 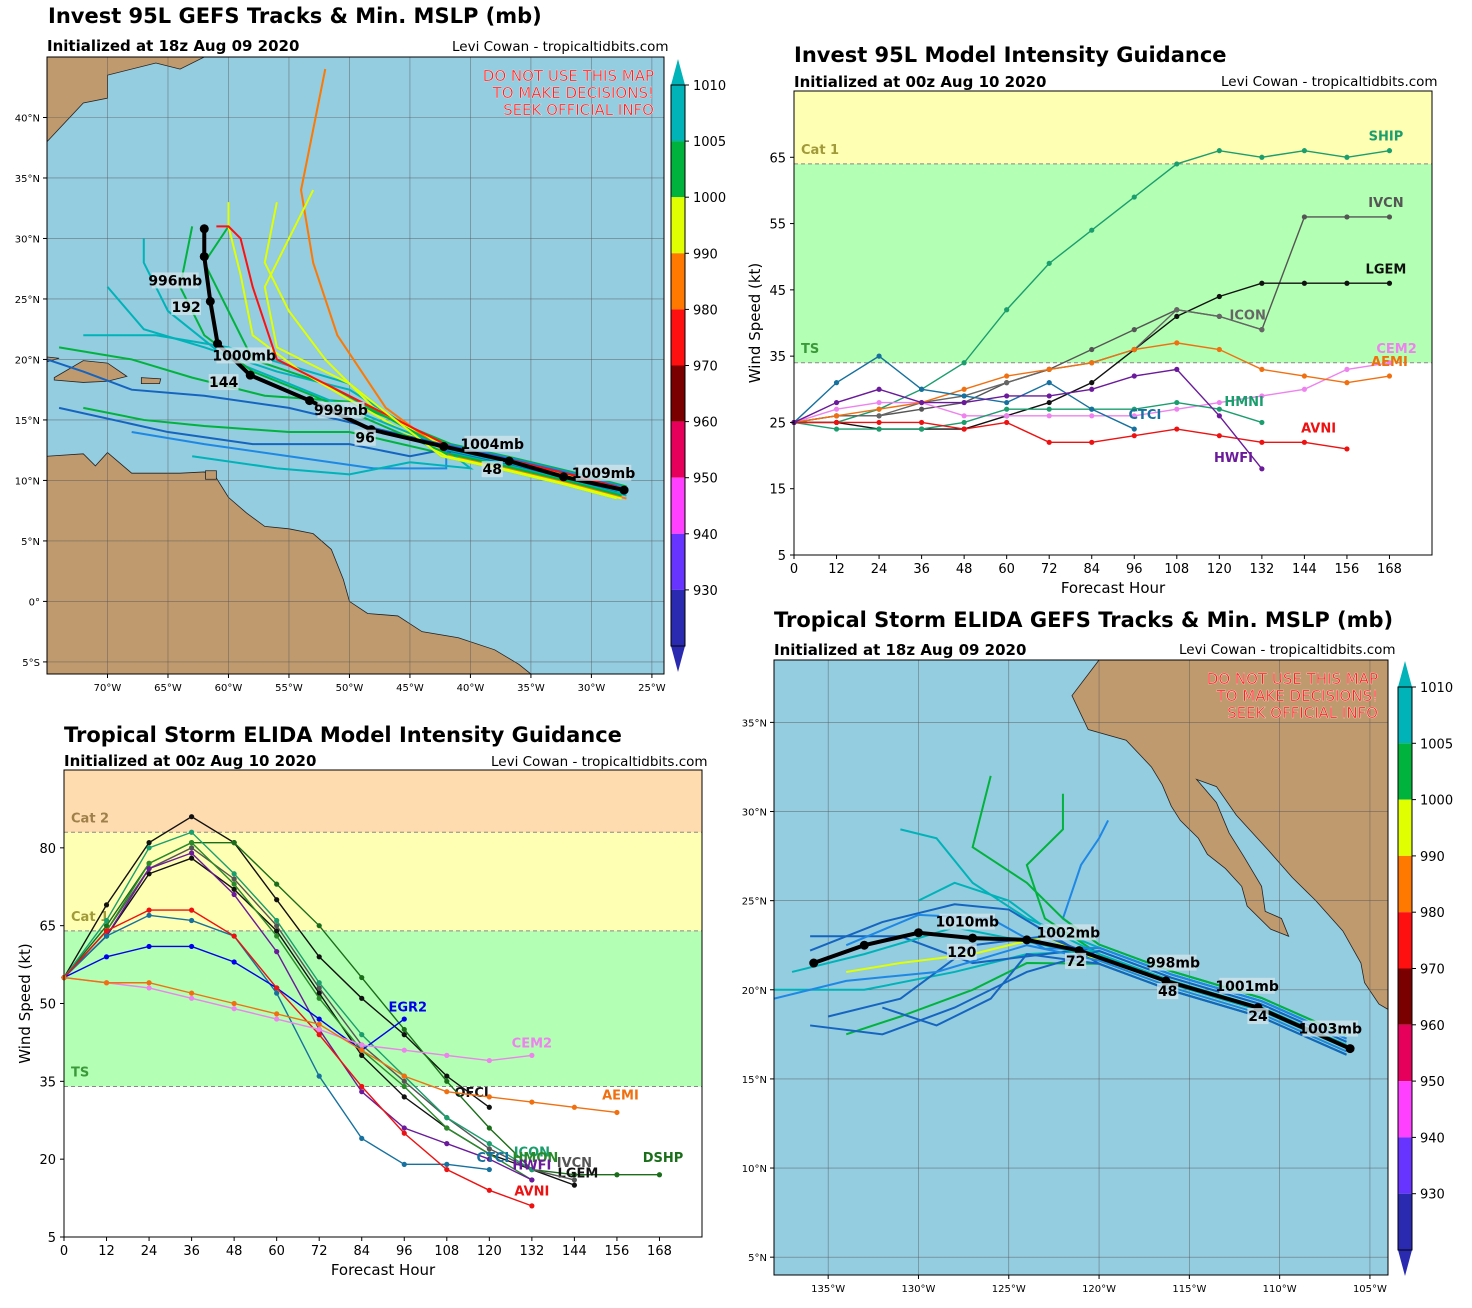 What do you see at coordinates (90, 818) in the screenshot?
I see `chart2-band-label: Cat 2` at bounding box center [90, 818].